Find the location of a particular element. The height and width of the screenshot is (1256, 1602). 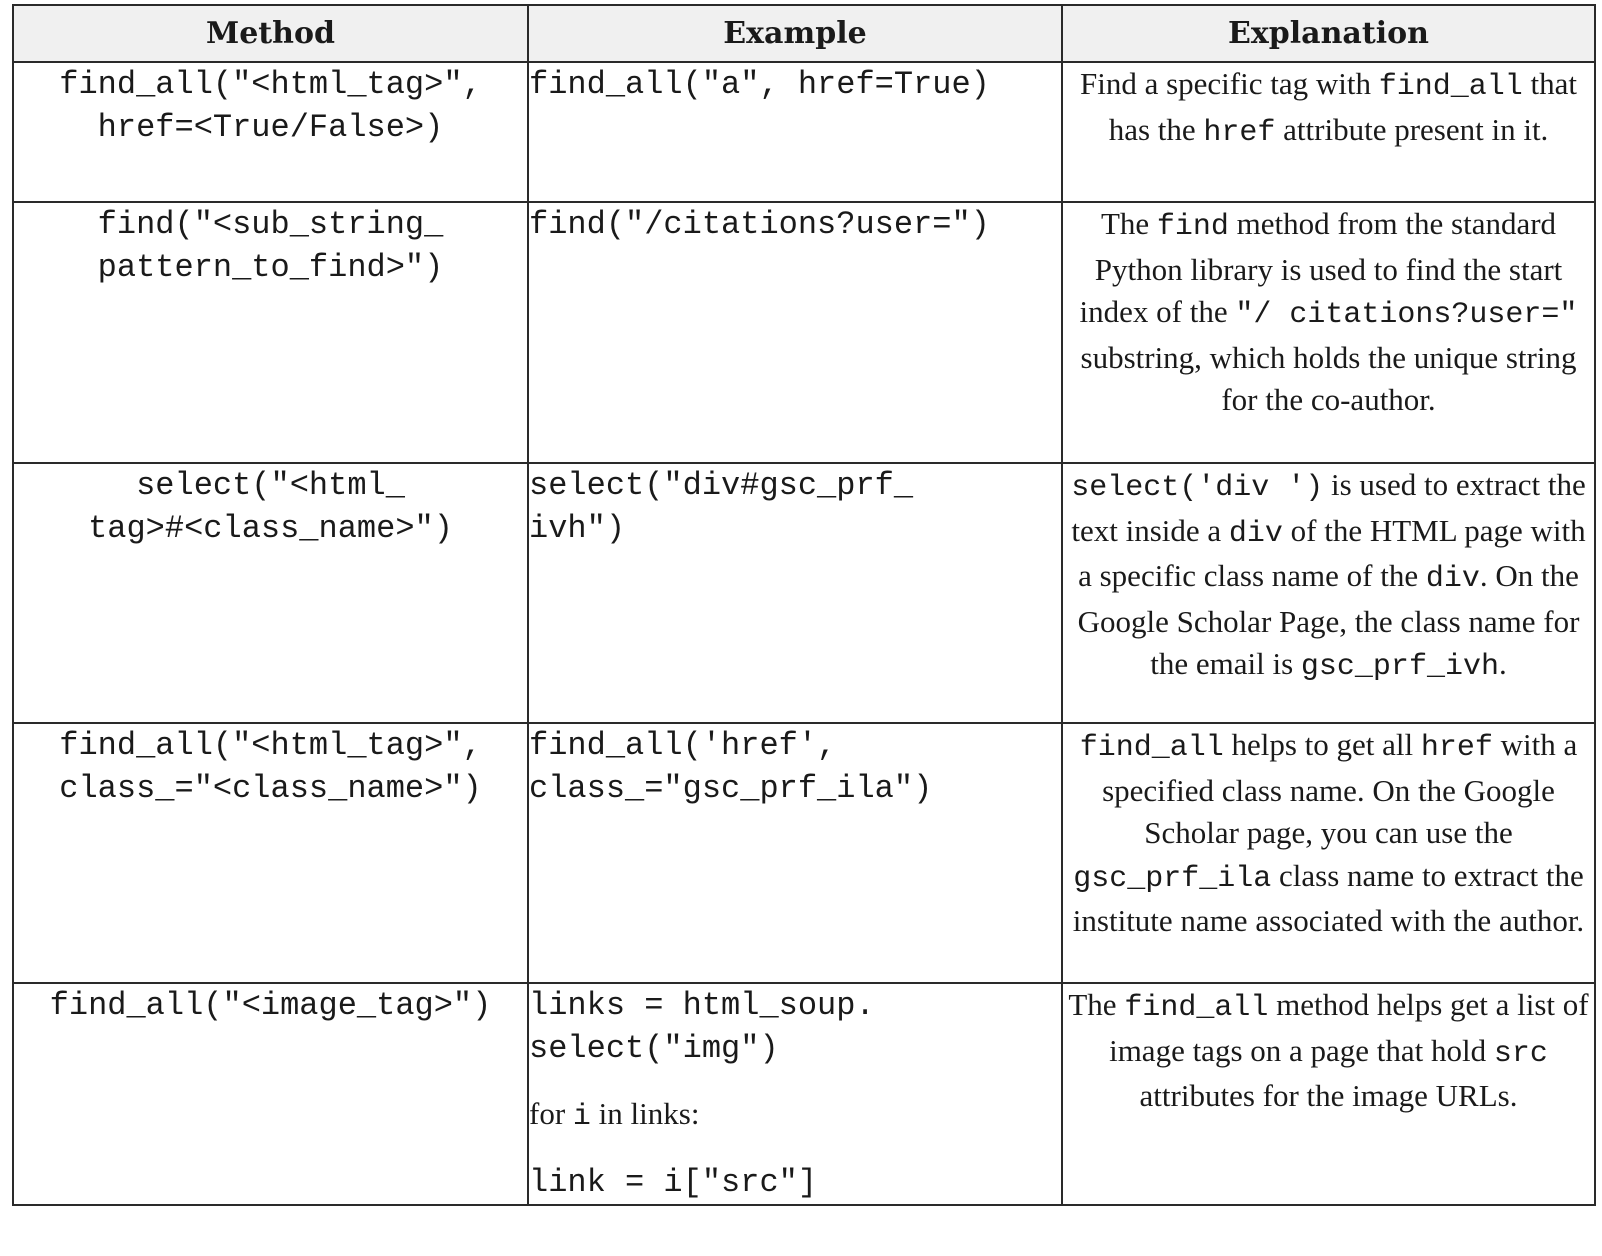

example-line: find_all('href', is located at coordinates (683, 745).